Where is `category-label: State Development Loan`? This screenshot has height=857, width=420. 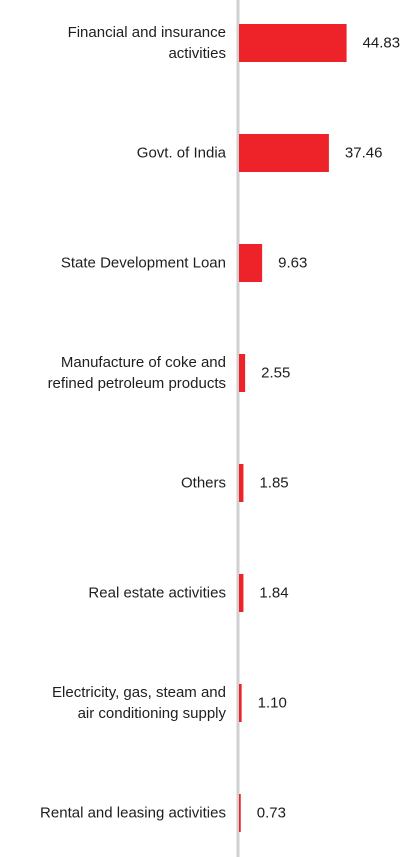 category-label: State Development Loan is located at coordinates (143, 263).